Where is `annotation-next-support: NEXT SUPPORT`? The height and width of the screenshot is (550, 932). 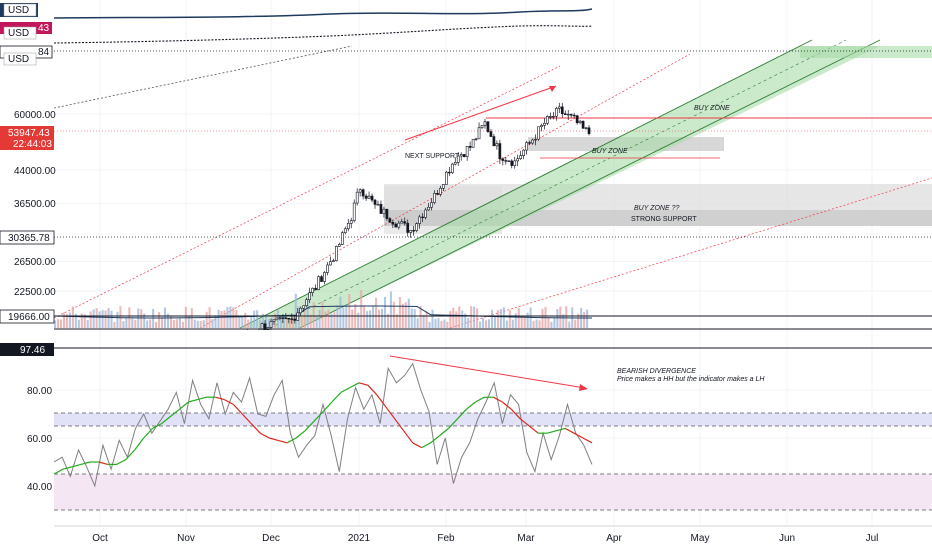 annotation-next-support: NEXT SUPPORT is located at coordinates (432, 156).